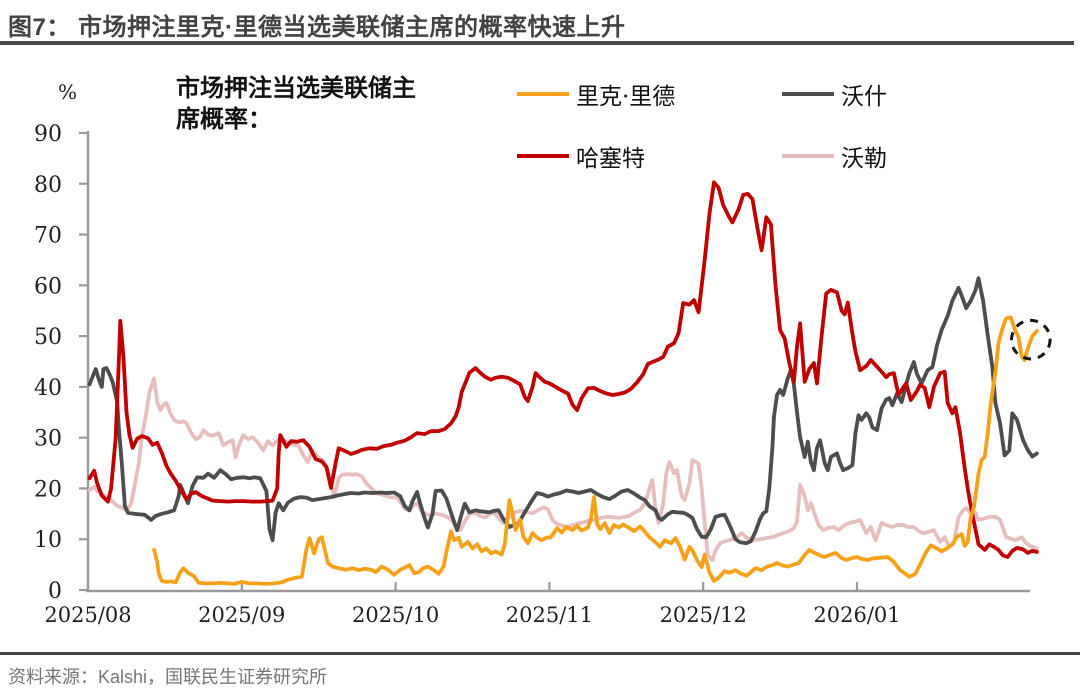  What do you see at coordinates (48, 185) in the screenshot?
I see `y-tick-label: 80` at bounding box center [48, 185].